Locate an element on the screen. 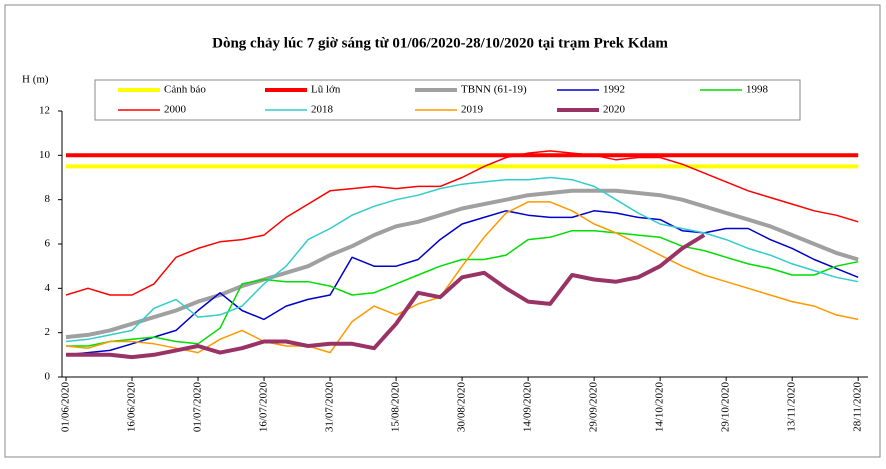 This screenshot has width=886, height=469. x-tick-label: 29/09/2020 is located at coordinates (594, 407).